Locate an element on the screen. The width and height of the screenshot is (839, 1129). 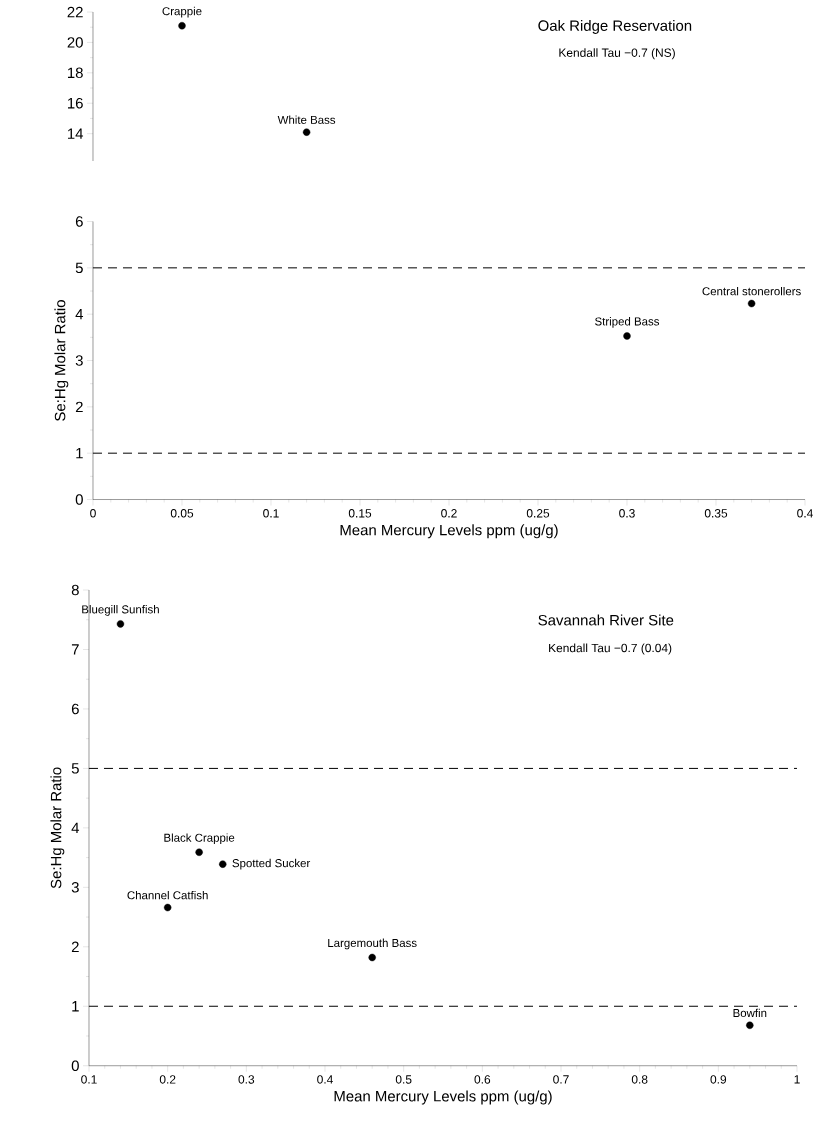
x-tick-label: 0.05 is located at coordinates (182, 513).